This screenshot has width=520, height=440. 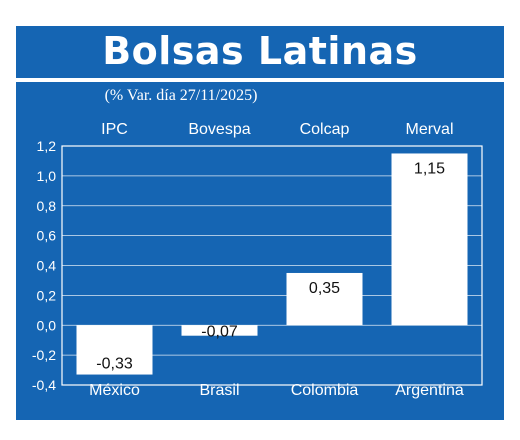 I want to click on value-label: -0,07, so click(x=219, y=332).